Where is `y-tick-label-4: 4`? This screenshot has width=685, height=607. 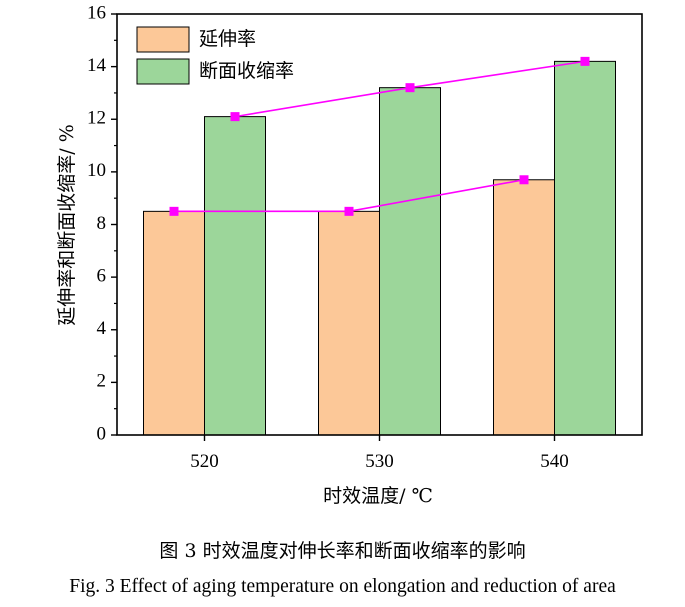
y-tick-label-4: 4 is located at coordinates (102, 328).